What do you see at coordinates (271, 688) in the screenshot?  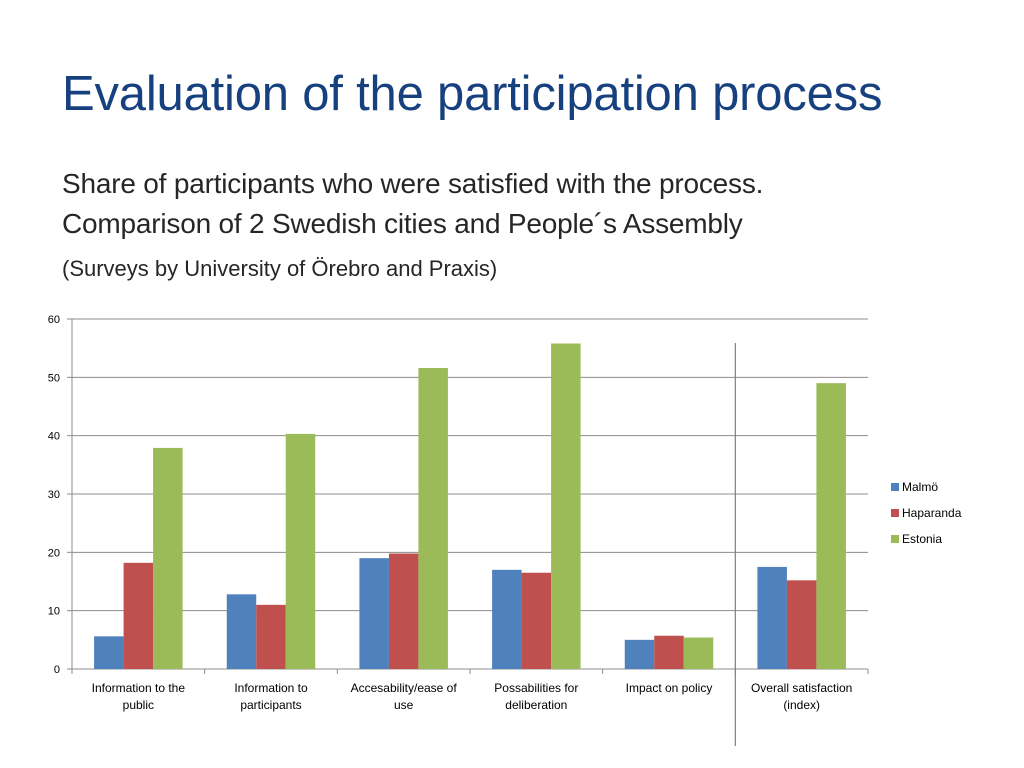 I see `category-label: Information to` at bounding box center [271, 688].